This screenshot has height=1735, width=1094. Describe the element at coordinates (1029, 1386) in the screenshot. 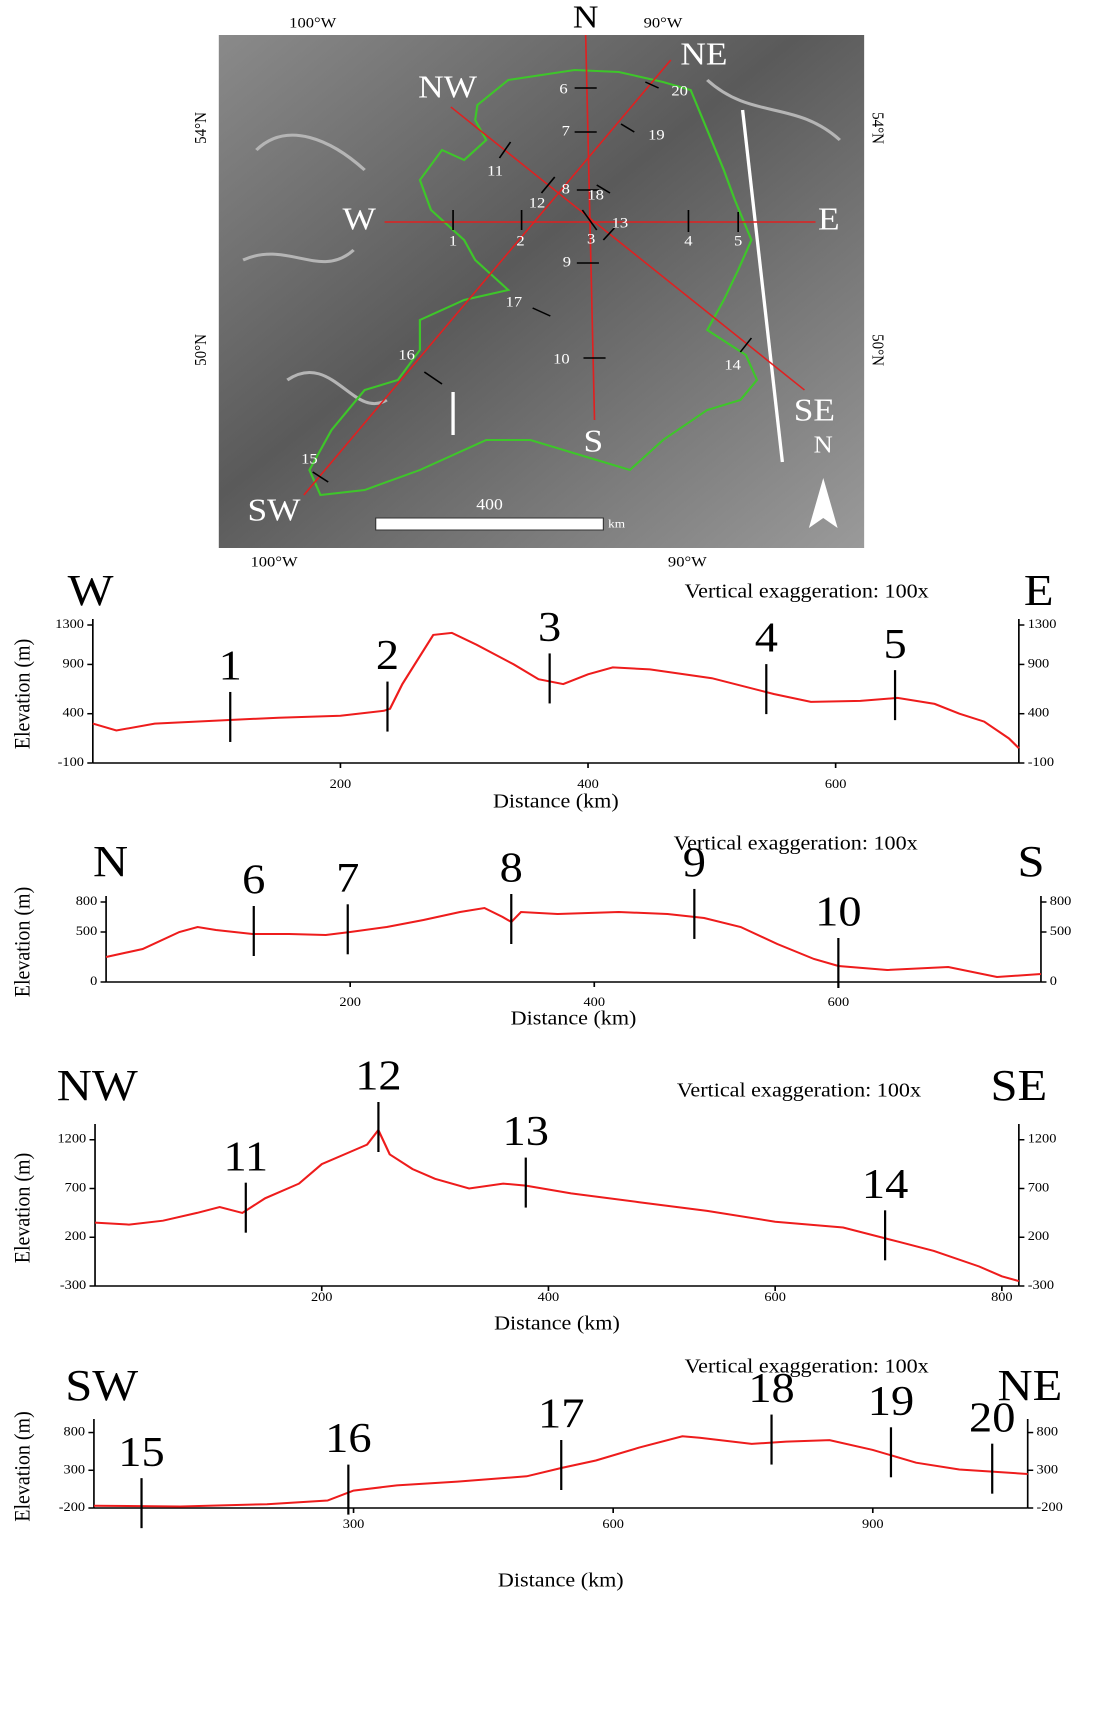

I see `end-label: NE` at that location.